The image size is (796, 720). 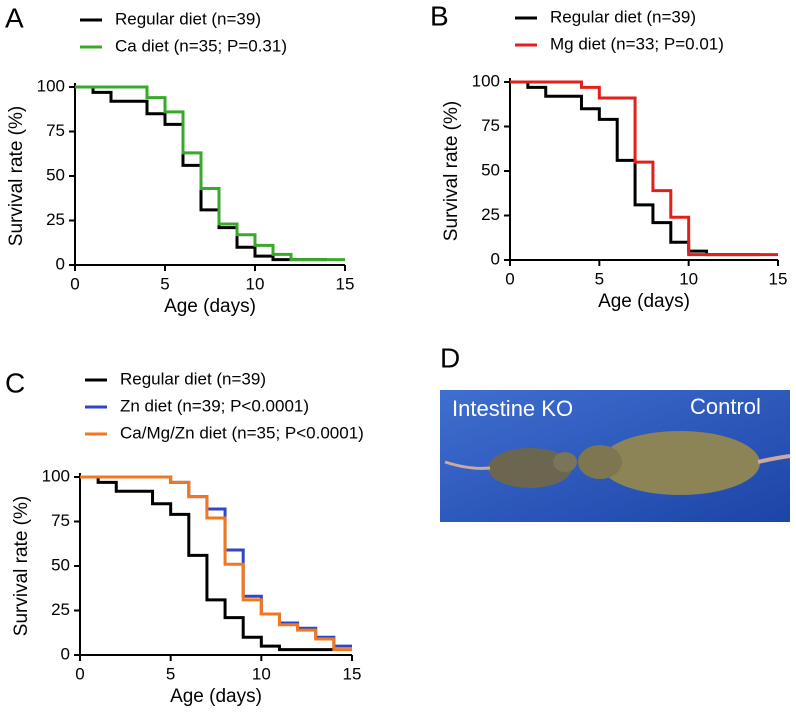 What do you see at coordinates (242, 432) in the screenshot?
I see `legend-label: Ca/Mg/Zn diet (n=35; P<0.0001)` at bounding box center [242, 432].